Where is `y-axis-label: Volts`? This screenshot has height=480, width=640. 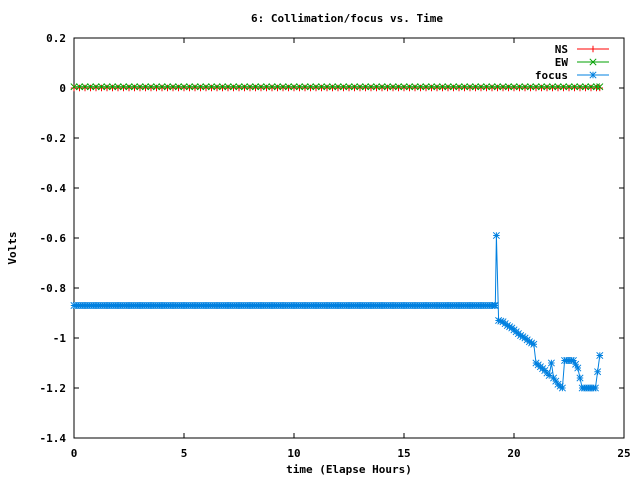
y-axis-label: Volts is located at coordinates (12, 248).